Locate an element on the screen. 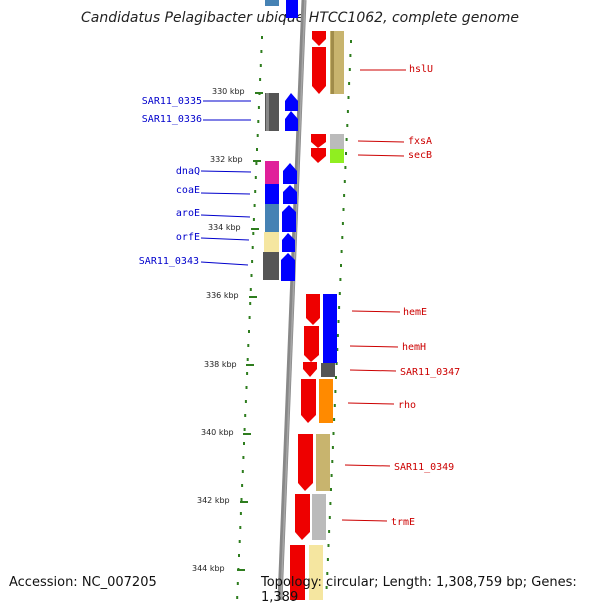  gene-label-right: hemE is located at coordinates (415, 312).